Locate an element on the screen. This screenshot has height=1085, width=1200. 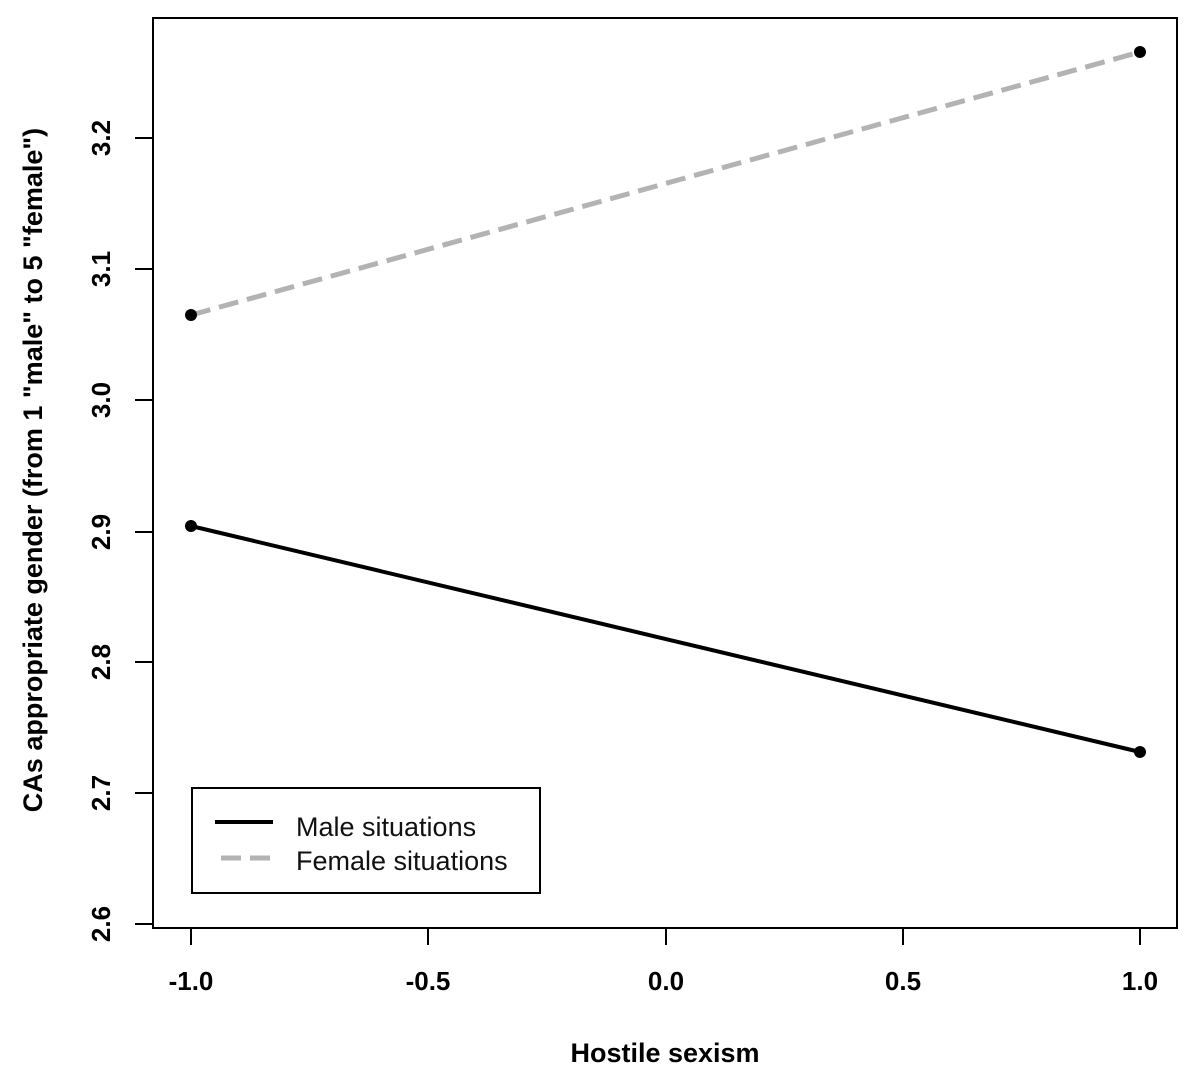
legend-label-female: Female situations is located at coordinates (402, 861).